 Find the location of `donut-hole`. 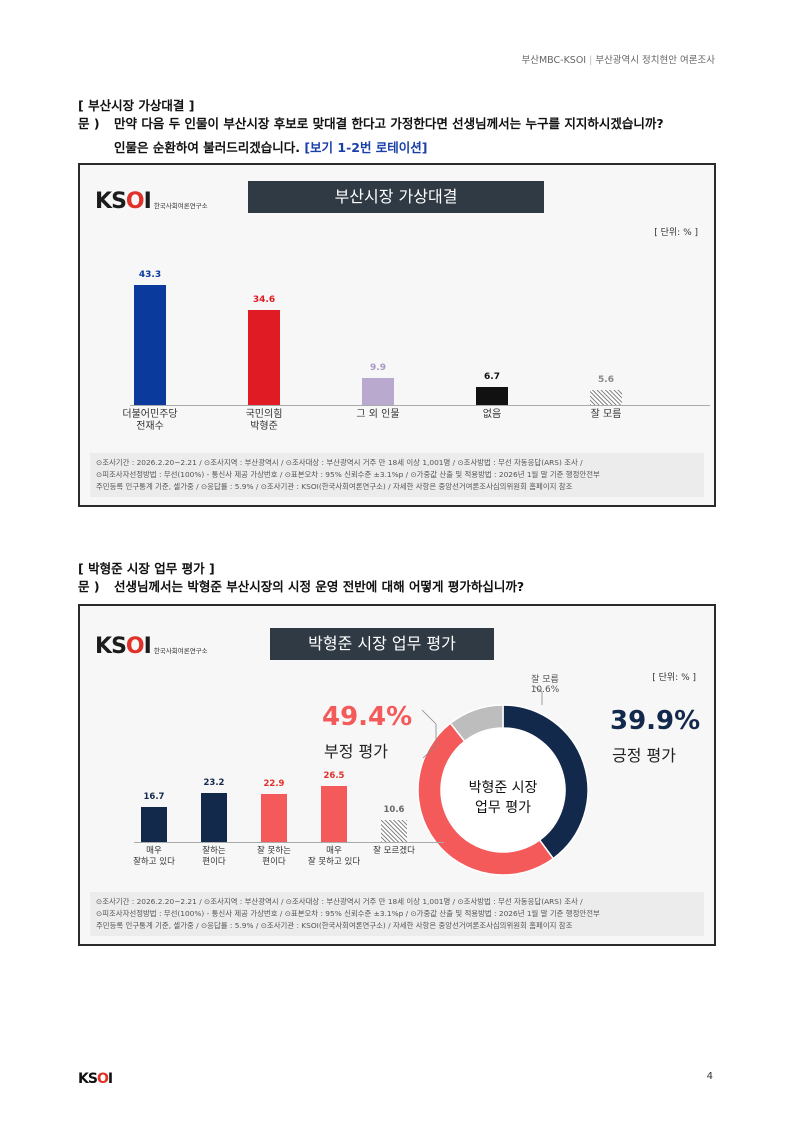

donut-hole is located at coordinates (503, 790).